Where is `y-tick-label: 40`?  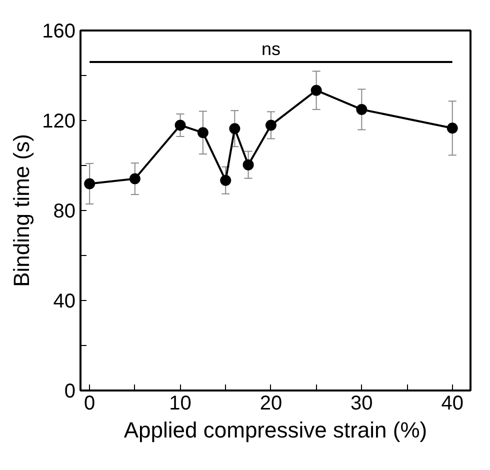
y-tick-label: 40 is located at coordinates (64, 301).